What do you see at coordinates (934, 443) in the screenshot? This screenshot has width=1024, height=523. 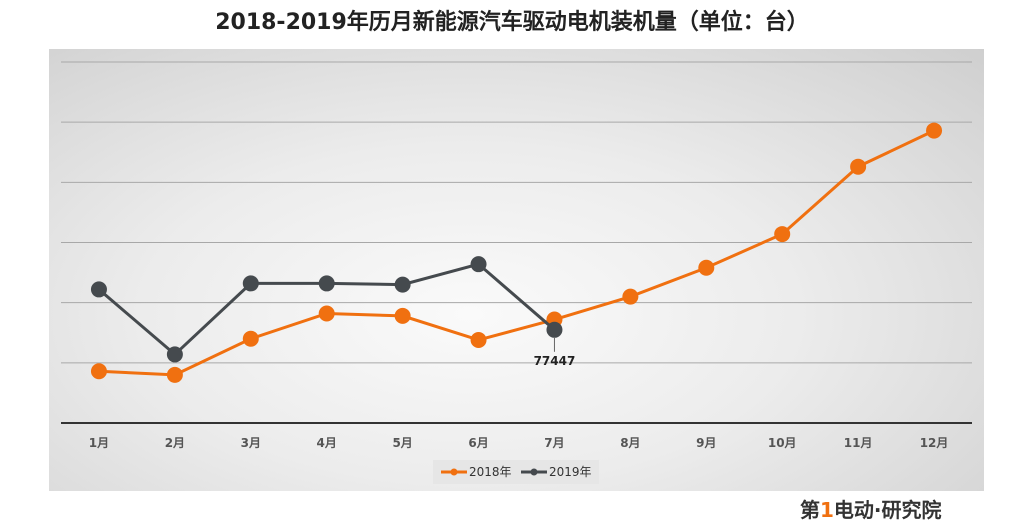 I see `x-tick-label: 12月` at bounding box center [934, 443].